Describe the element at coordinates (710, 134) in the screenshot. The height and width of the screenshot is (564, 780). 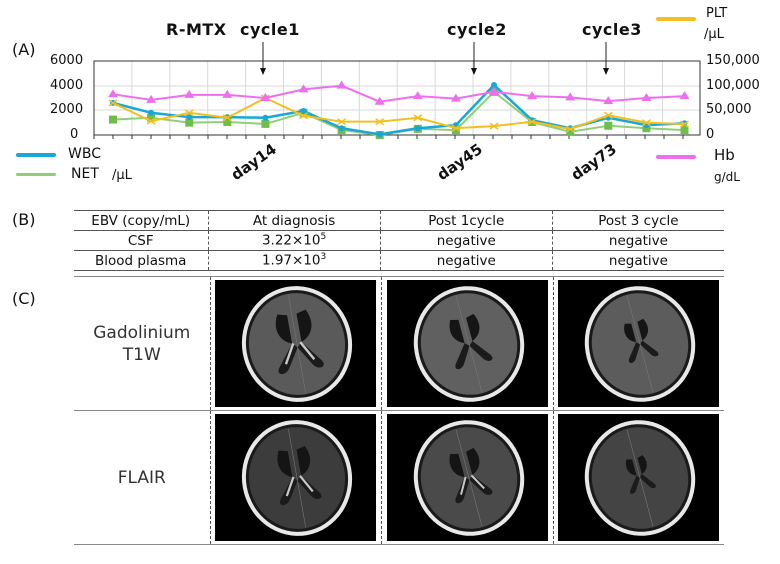
I see `y-right-tick-0: 0` at that location.